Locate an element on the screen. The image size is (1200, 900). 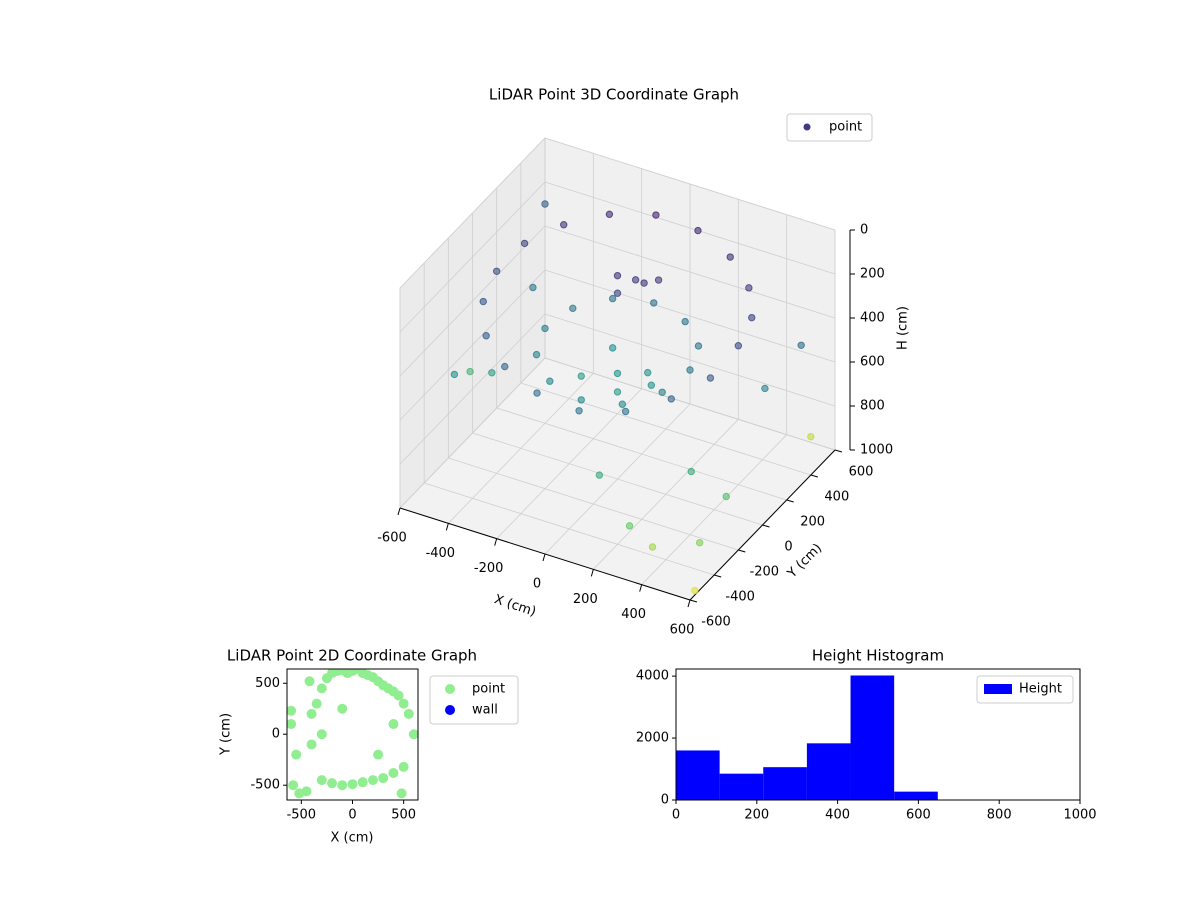
x-axis-line is located at coordinates (545, 554).